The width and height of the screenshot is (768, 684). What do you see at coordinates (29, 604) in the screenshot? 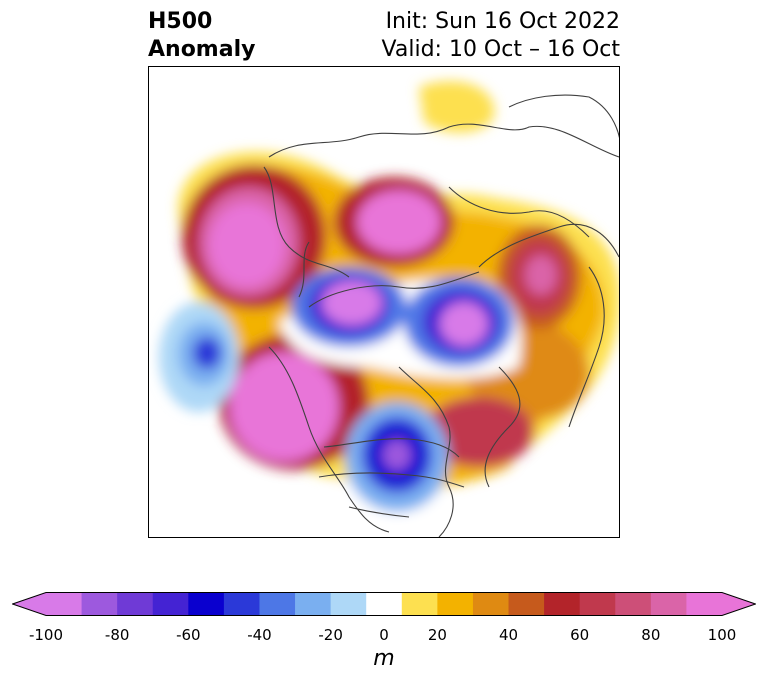
I see `colorbar-under-arrow` at bounding box center [29, 604].